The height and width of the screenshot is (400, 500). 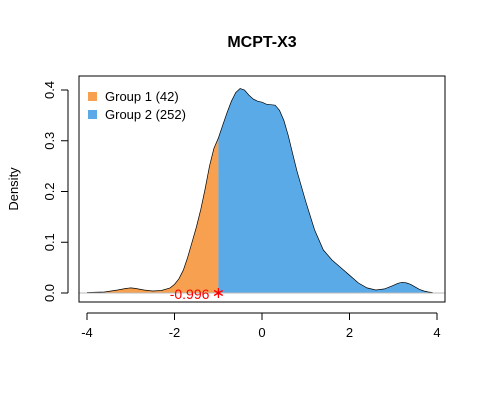 What do you see at coordinates (87, 332) in the screenshot?
I see `x-tick-label: -4` at bounding box center [87, 332].